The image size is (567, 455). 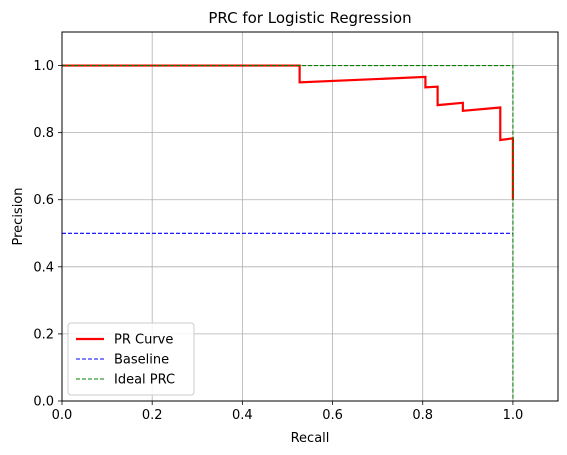 What do you see at coordinates (242, 415) in the screenshot?
I see `x-tick-label: 0.4` at bounding box center [242, 415].